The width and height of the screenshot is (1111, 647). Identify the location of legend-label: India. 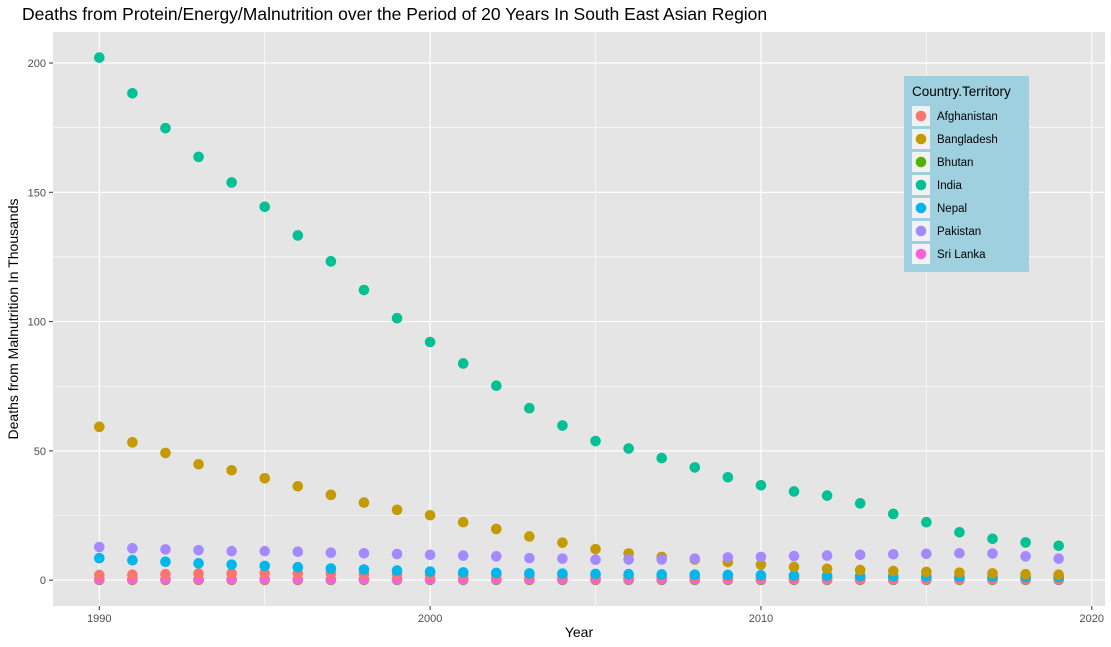
(950, 186).